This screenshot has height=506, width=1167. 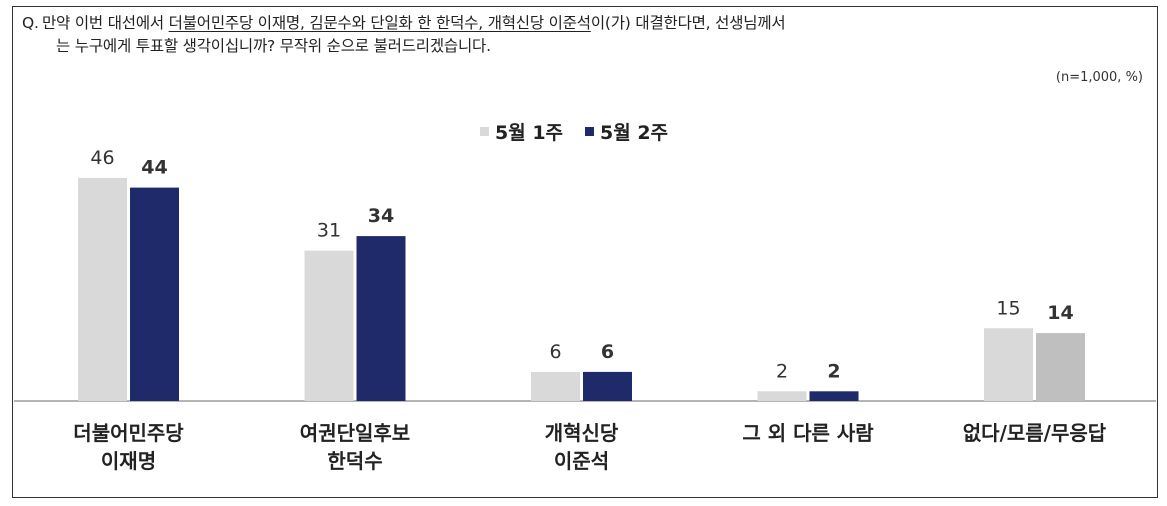 What do you see at coordinates (590, 131) in the screenshot?
I see `legend-swatch-week2` at bounding box center [590, 131].